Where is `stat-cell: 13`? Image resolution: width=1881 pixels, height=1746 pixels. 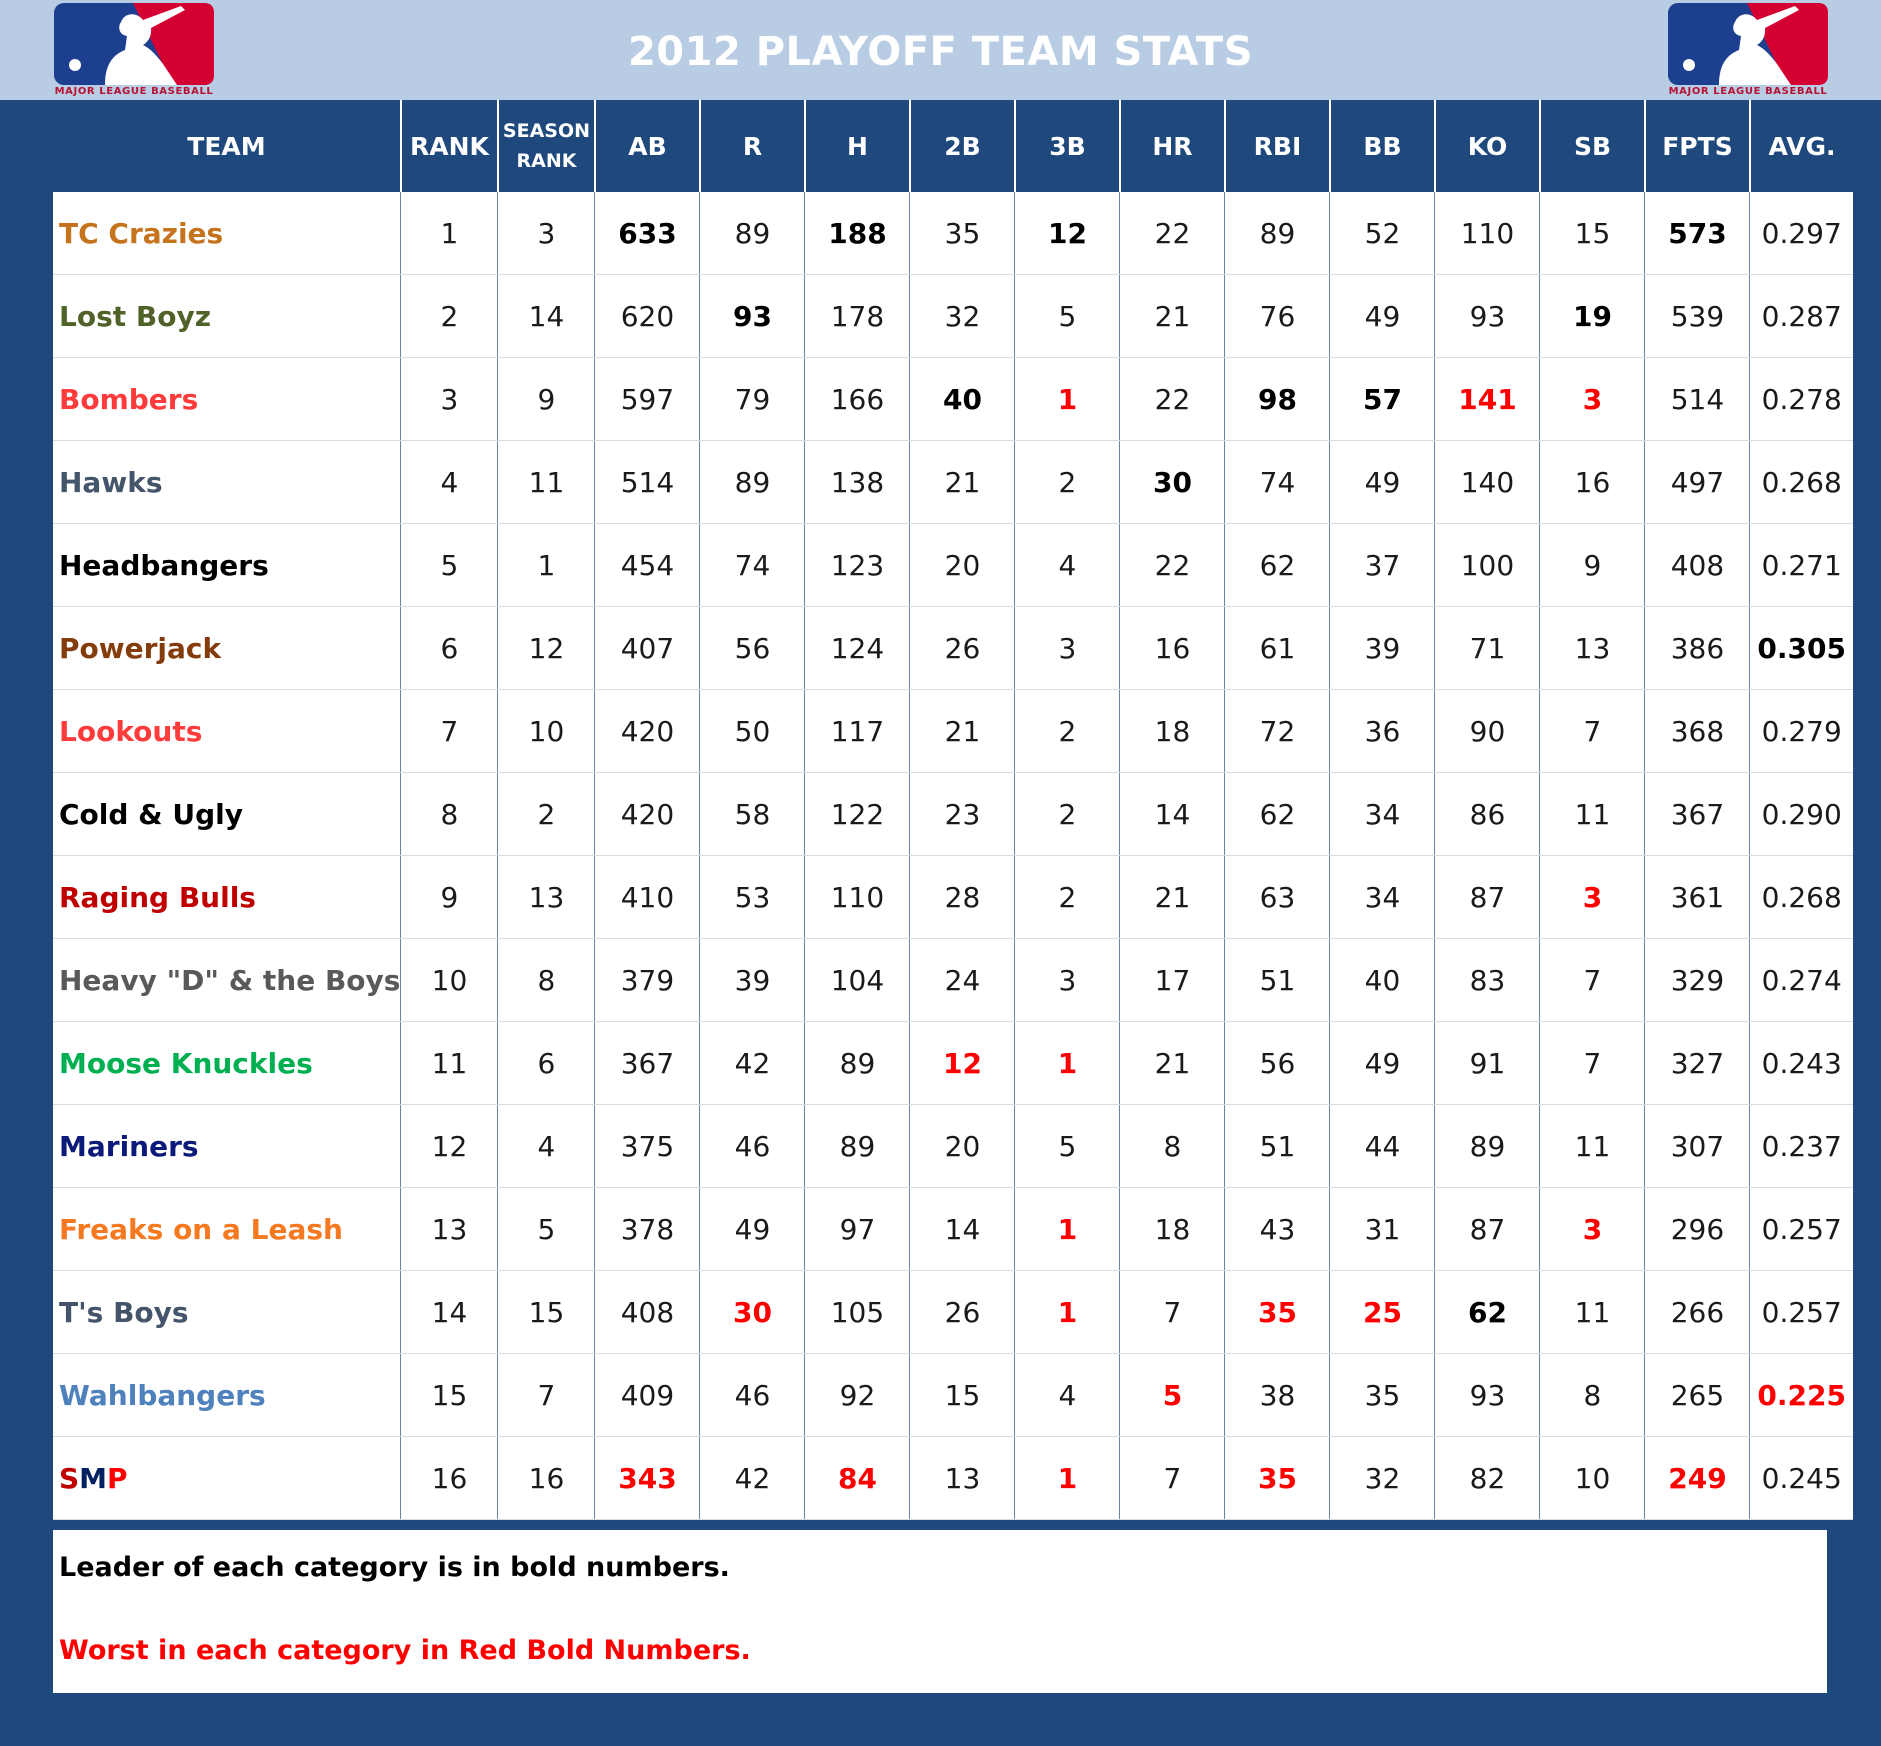 stat-cell: 13 is located at coordinates (546, 897).